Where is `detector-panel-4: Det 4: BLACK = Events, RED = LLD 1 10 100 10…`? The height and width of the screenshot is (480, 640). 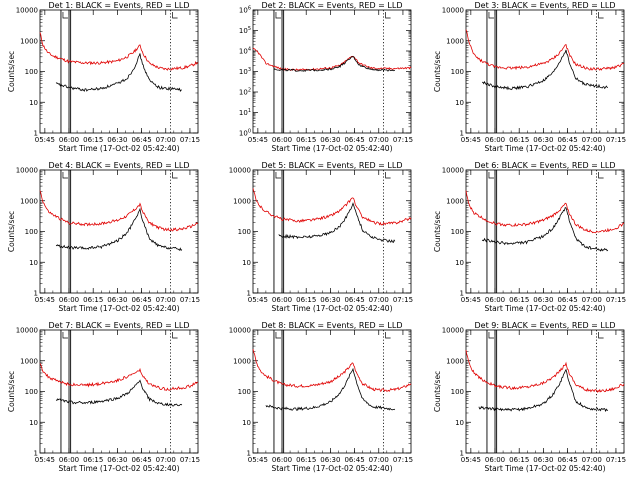
detector-panel-4: Det 4: BLACK = Events, RED = LLD 1 10 100 10… is located at coordinates (106, 240).